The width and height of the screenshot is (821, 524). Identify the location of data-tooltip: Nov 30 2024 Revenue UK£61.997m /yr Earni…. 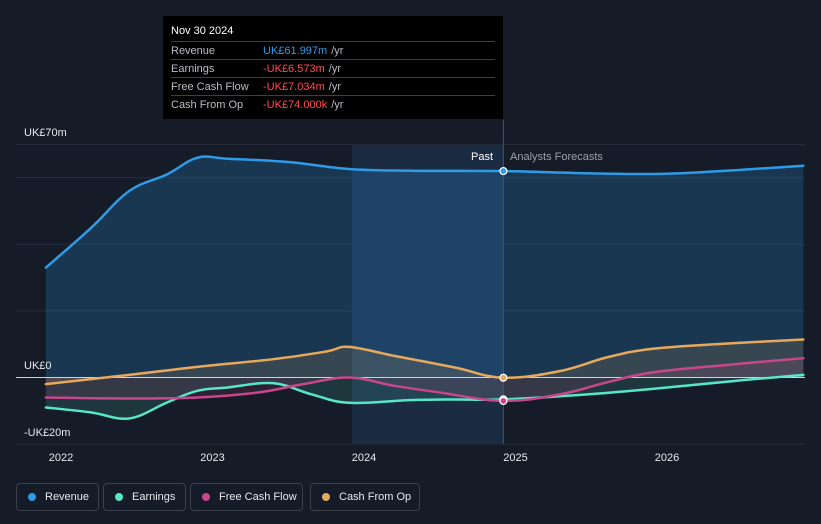
(333, 67).